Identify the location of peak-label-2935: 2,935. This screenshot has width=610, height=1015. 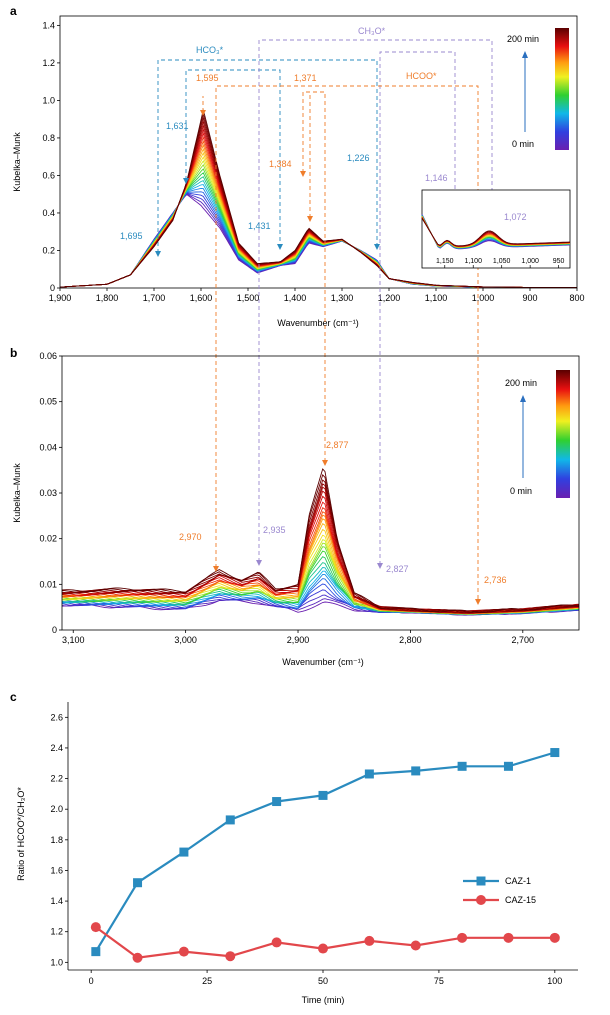
(274, 530).